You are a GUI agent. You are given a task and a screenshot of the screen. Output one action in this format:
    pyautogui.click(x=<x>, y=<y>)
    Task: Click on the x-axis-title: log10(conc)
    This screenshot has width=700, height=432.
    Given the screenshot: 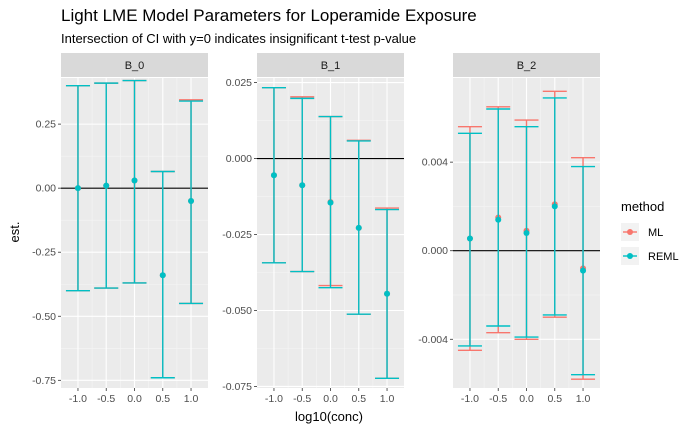 What is the action you would take?
    pyautogui.click(x=329, y=416)
    